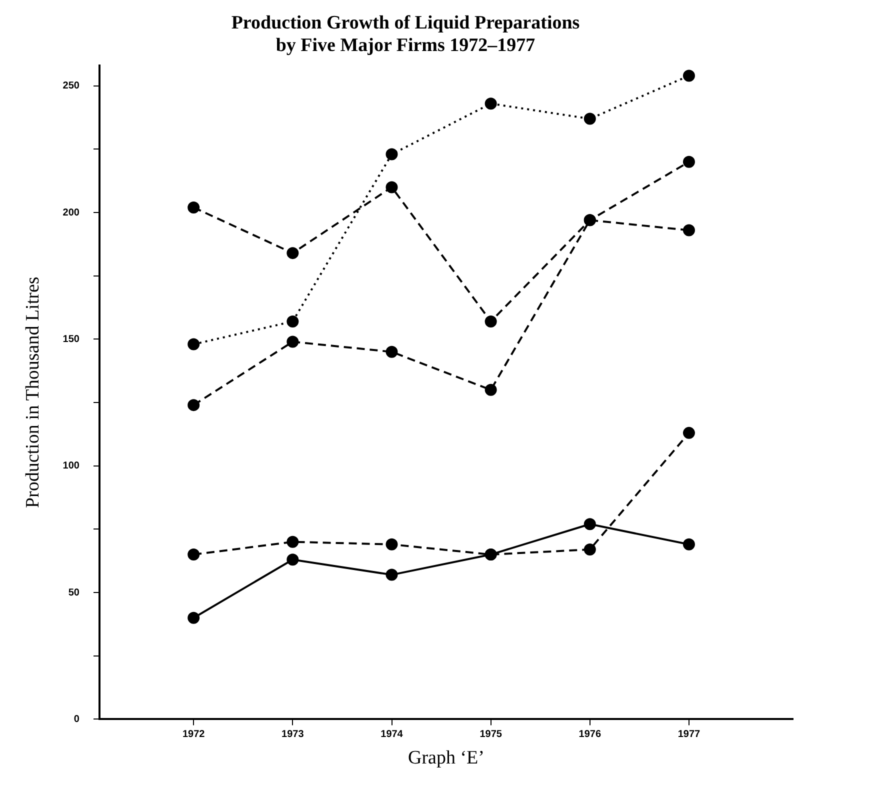  What do you see at coordinates (405, 34) in the screenshot?
I see `chart-title: Production Growth of Liquid Preparations by Five Major Firms 1972–1977` at bounding box center [405, 34].